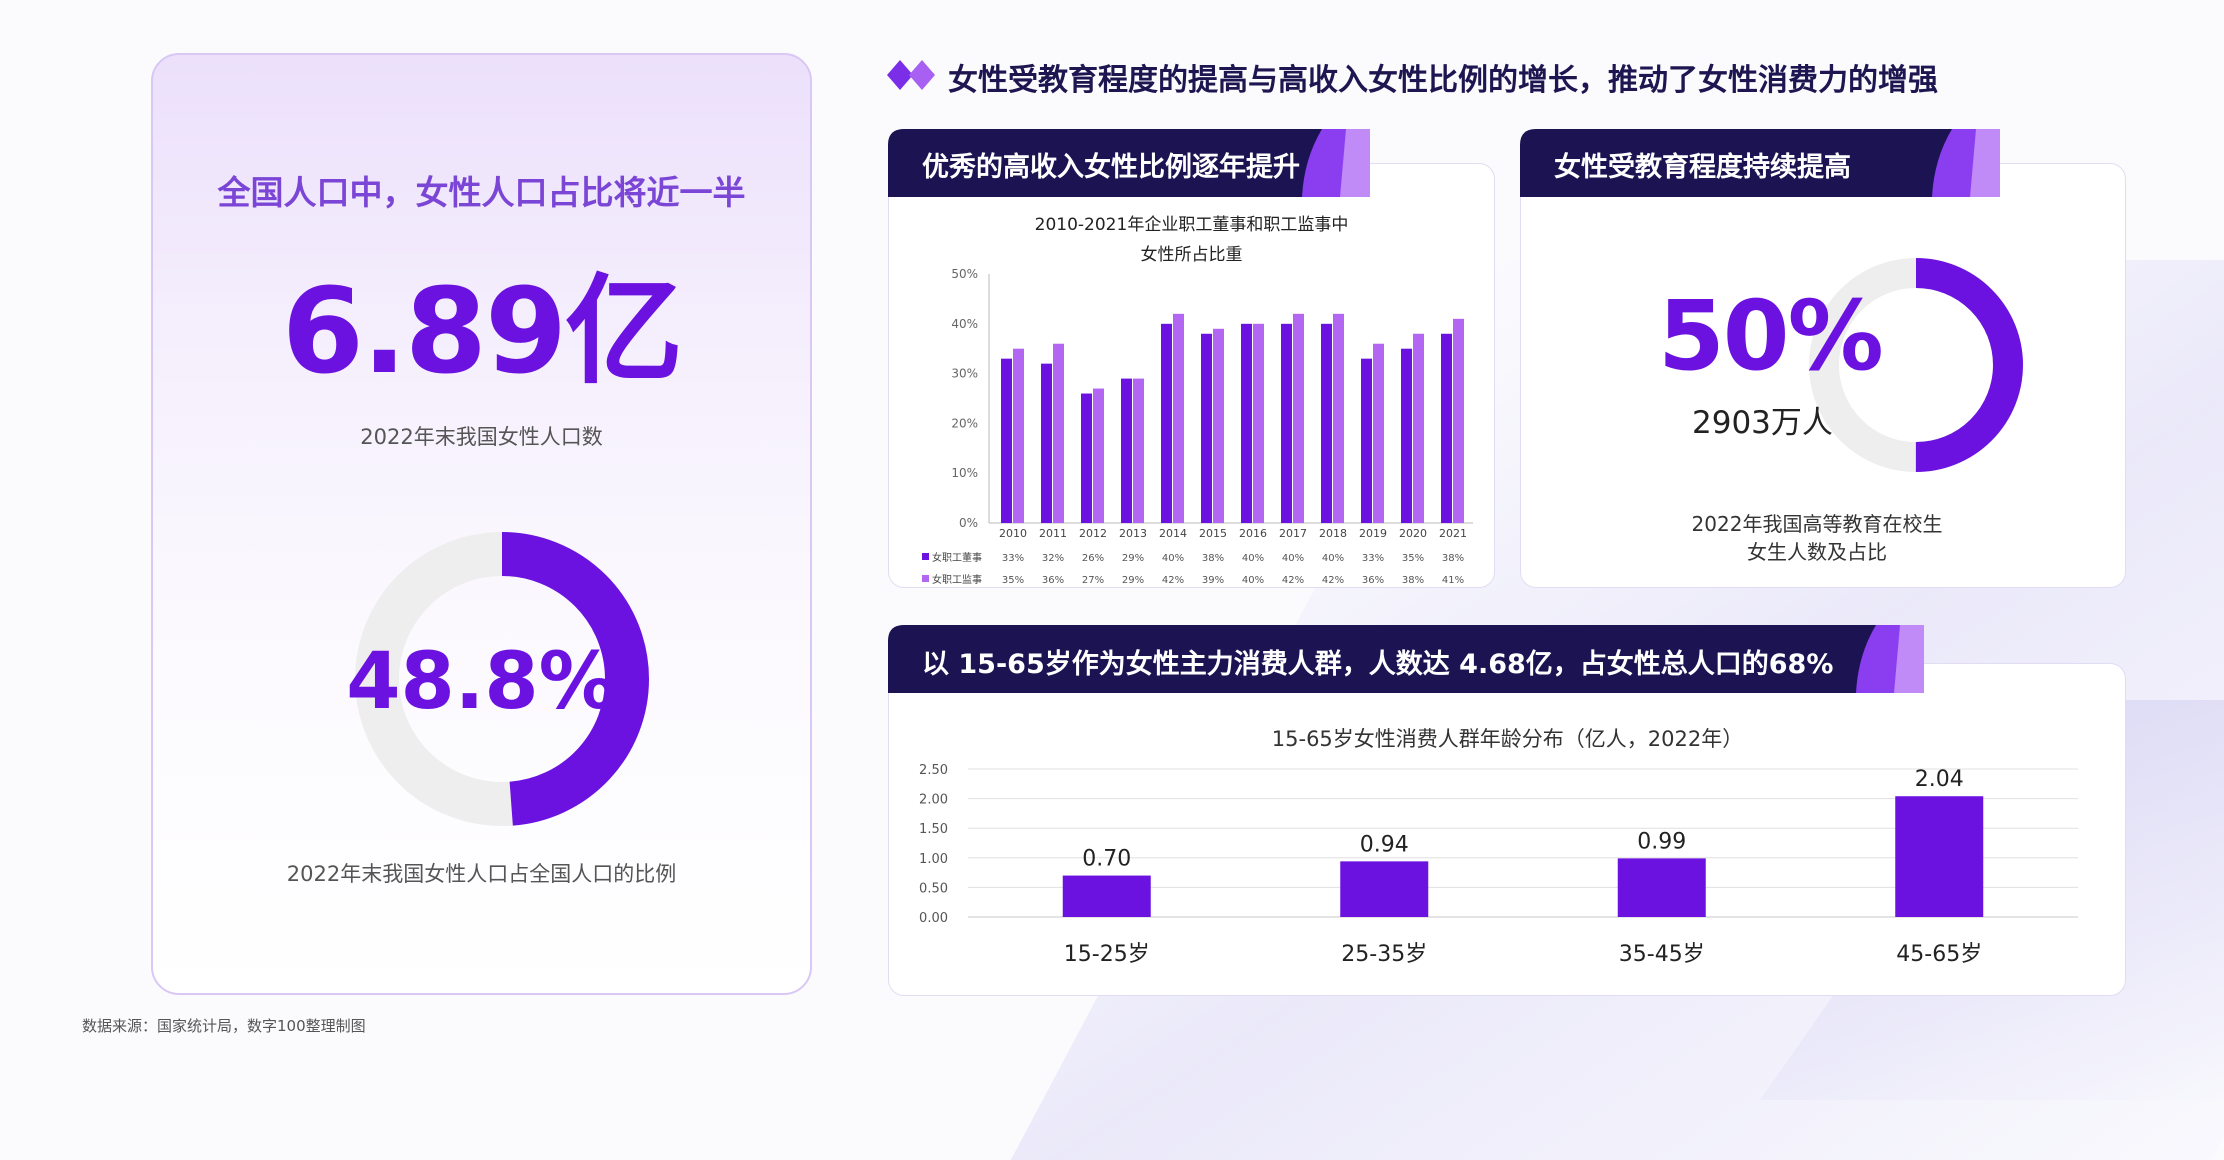 The height and width of the screenshot is (1160, 2224). I want to click on data-table-value: 32%, so click(1053, 558).